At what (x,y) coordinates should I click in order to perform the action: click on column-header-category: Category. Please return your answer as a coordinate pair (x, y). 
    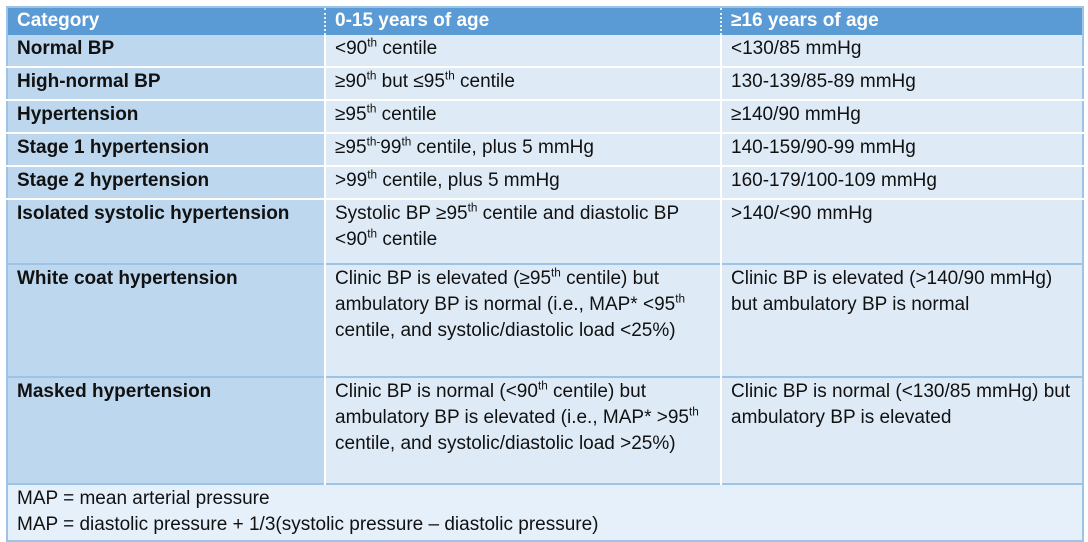
    Looking at the image, I should click on (166, 21).